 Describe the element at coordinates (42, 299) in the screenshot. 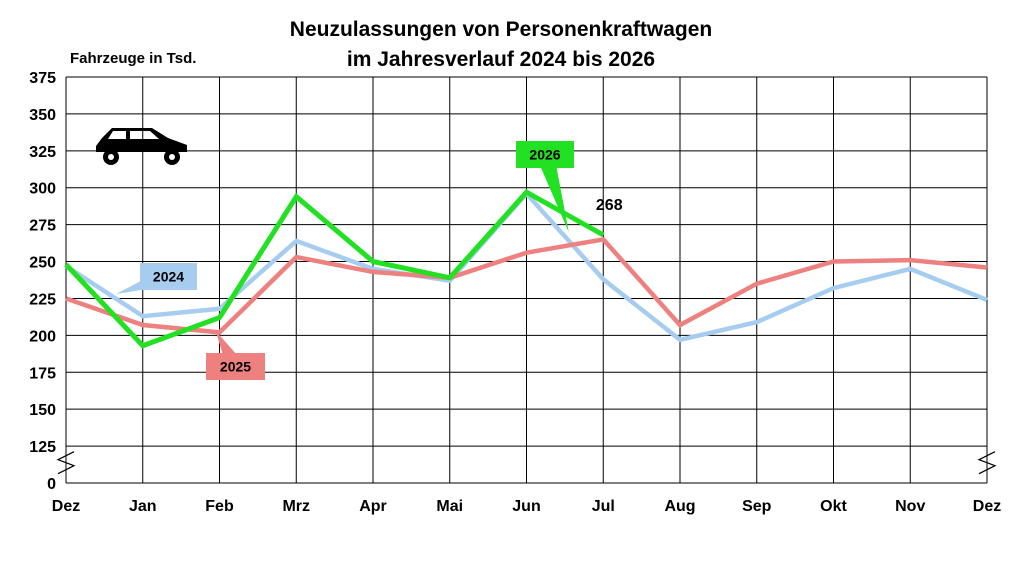

I see `y-tick-label: 225` at that location.